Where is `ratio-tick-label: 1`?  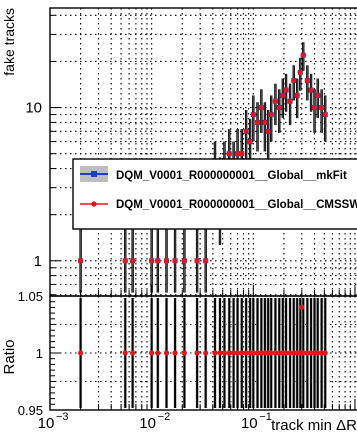 ratio-tick-label: 1 is located at coordinates (39, 353).